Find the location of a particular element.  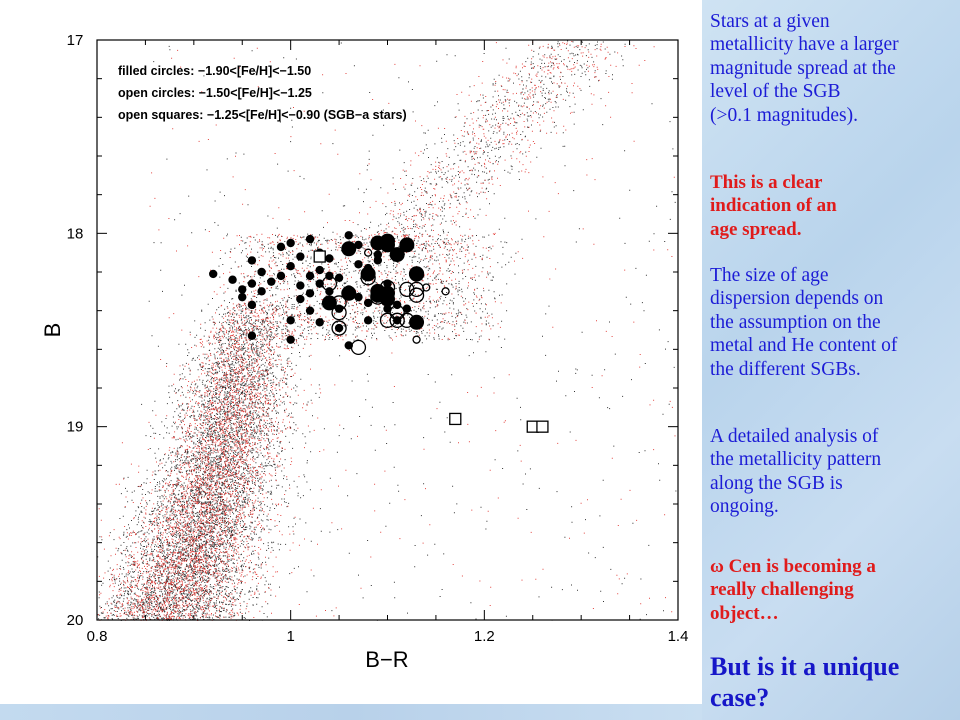

text-line: (>0.1 magnitudes). is located at coordinates (784, 115).